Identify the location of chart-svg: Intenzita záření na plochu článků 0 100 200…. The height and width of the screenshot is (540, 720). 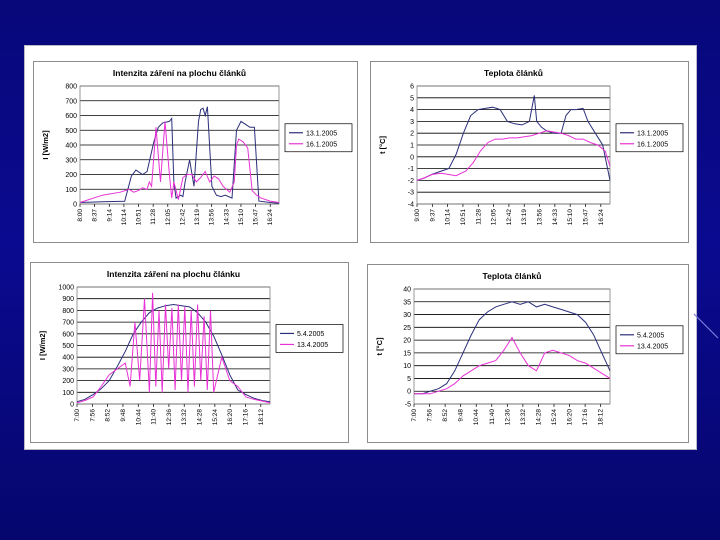
(197, 147).